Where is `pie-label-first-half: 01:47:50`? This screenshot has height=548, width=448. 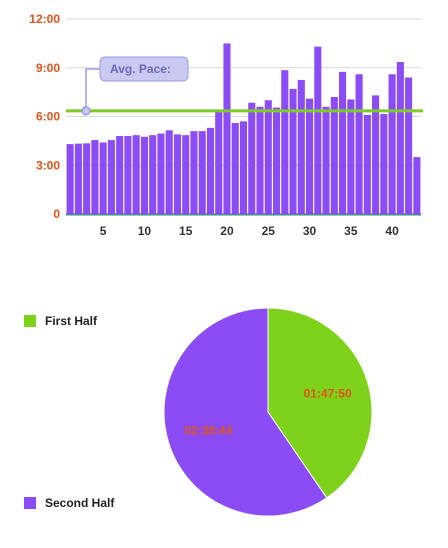 pie-label-first-half: 01:47:50 is located at coordinates (328, 394).